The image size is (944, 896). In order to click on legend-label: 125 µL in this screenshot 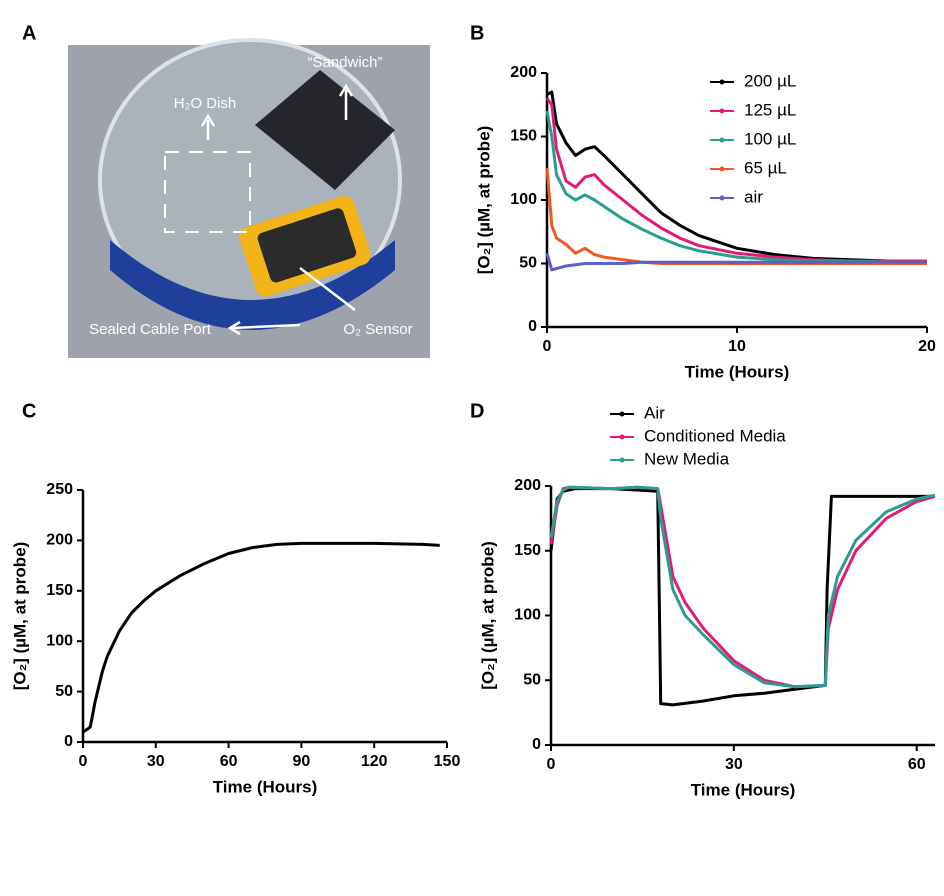, I will do `click(770, 109)`.